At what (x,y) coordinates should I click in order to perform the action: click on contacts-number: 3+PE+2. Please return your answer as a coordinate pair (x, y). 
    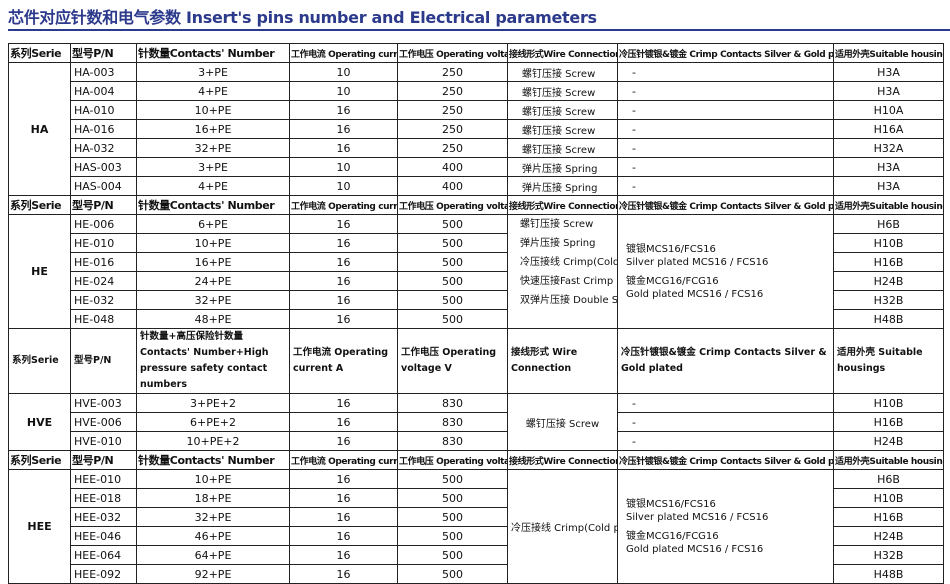
    Looking at the image, I should click on (213, 403).